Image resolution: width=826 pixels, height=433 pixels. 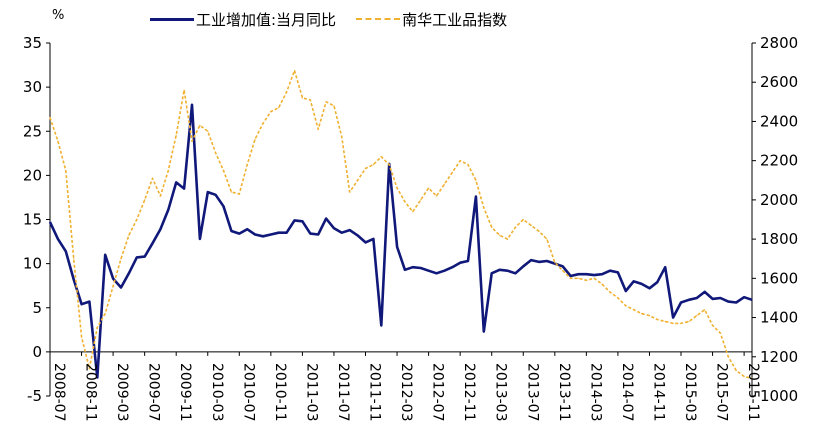 I want to click on x-tick-label: 2014-03, so click(x=595, y=392).